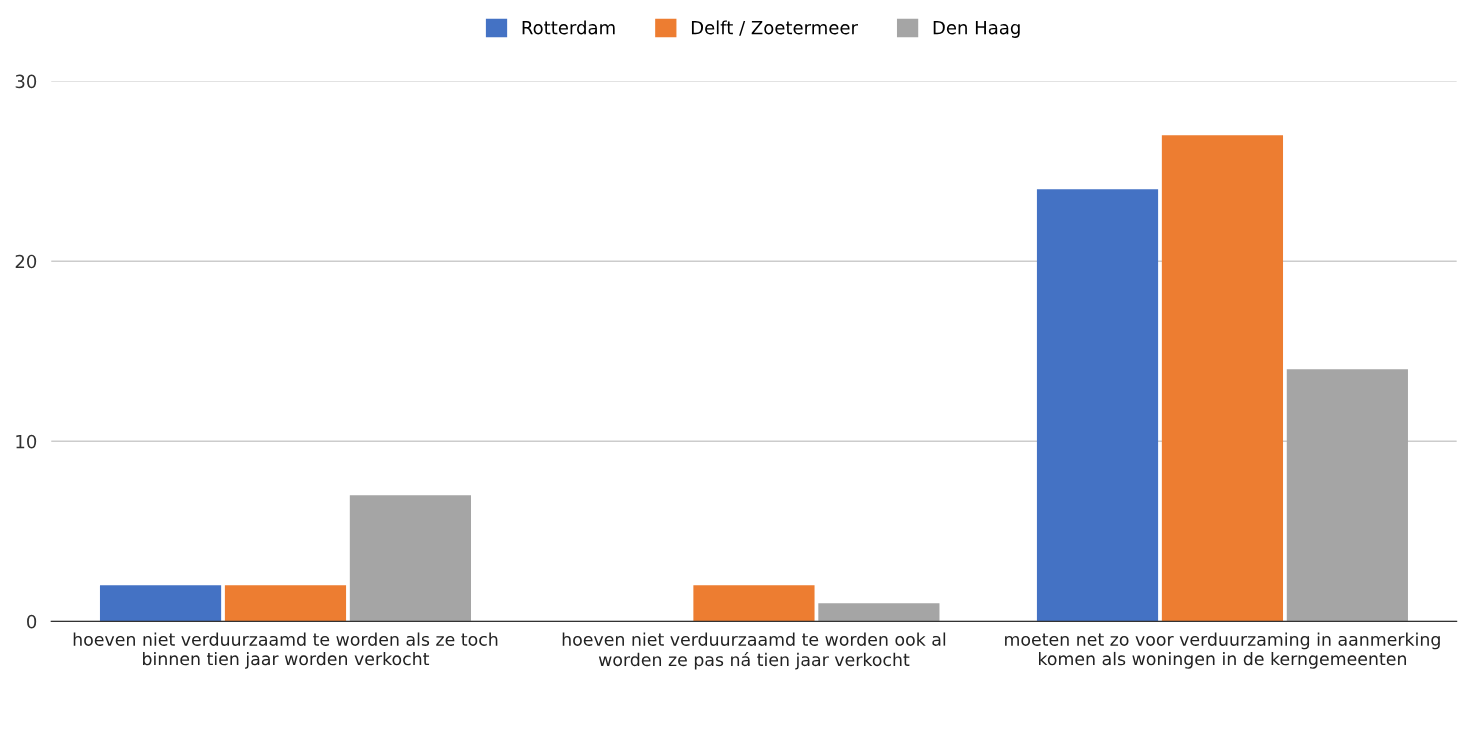 This screenshot has height=731, width=1464. Describe the element at coordinates (976, 29) in the screenshot. I see `legend-label: Den Haag` at that location.